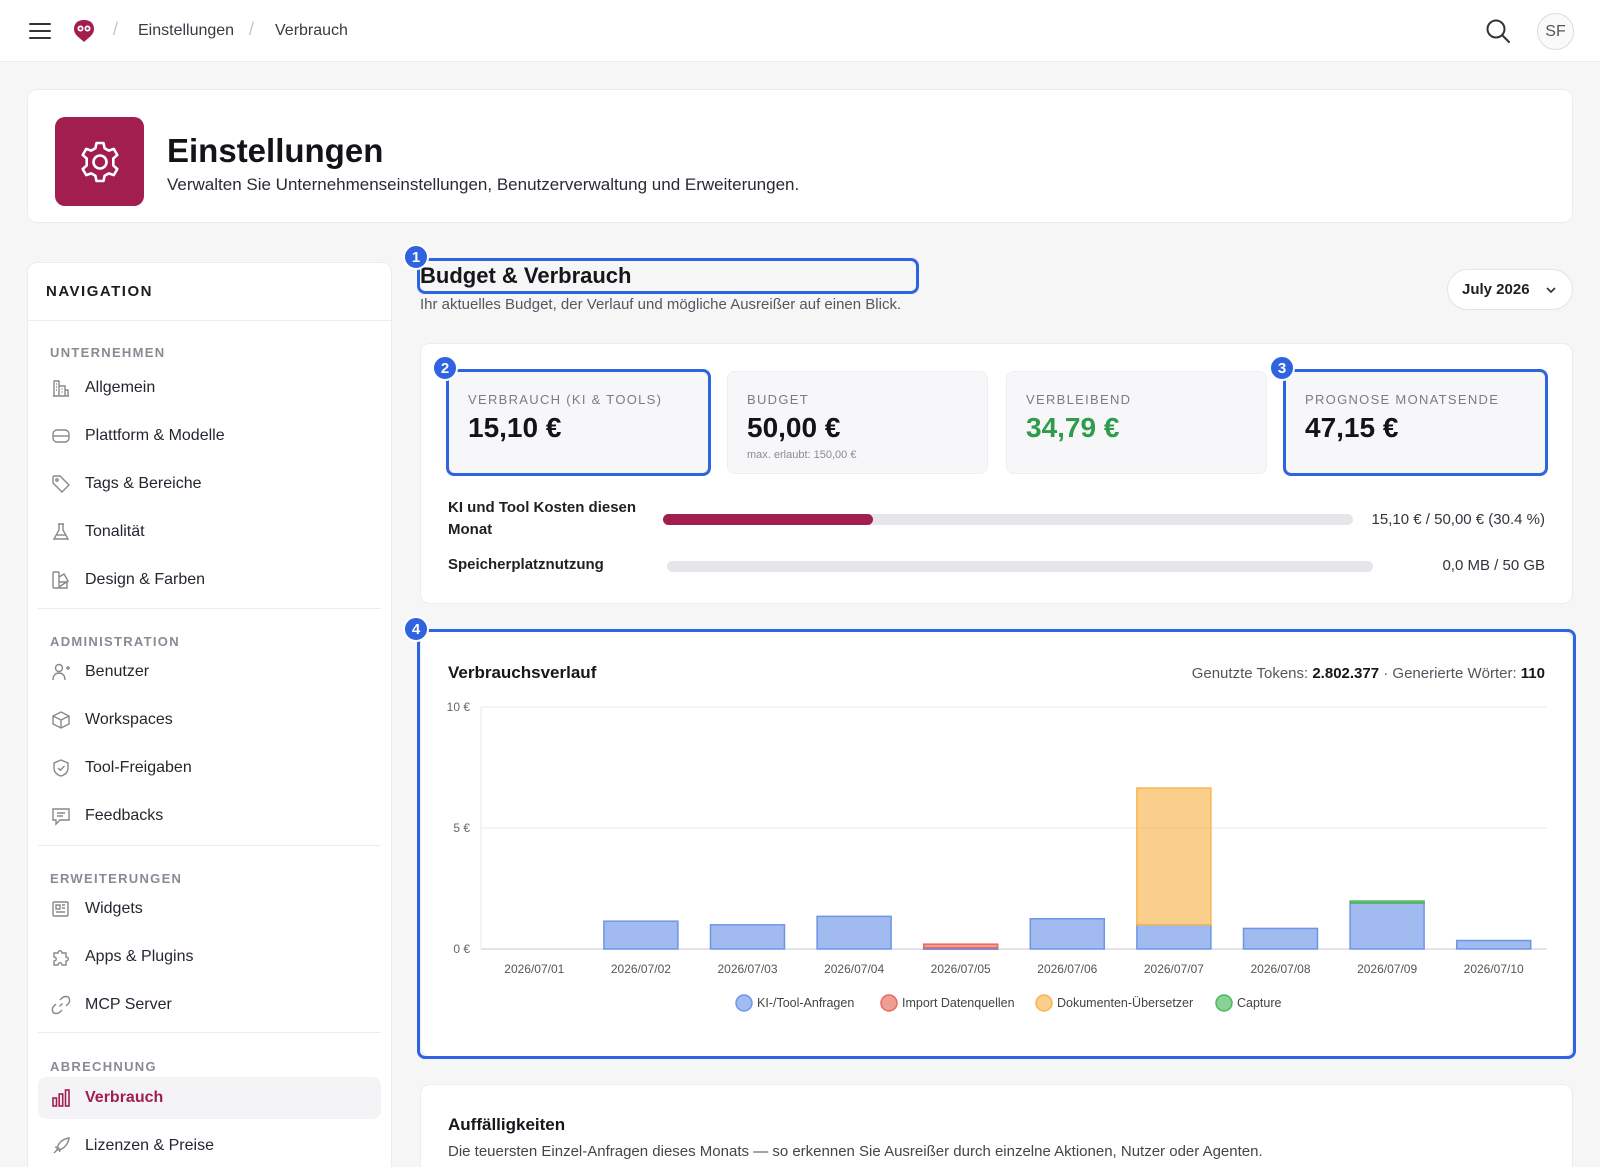 The image size is (1600, 1167). Describe the element at coordinates (138, 767) in the screenshot. I see `sidebar-item-label: Tool-Freigaben` at that location.